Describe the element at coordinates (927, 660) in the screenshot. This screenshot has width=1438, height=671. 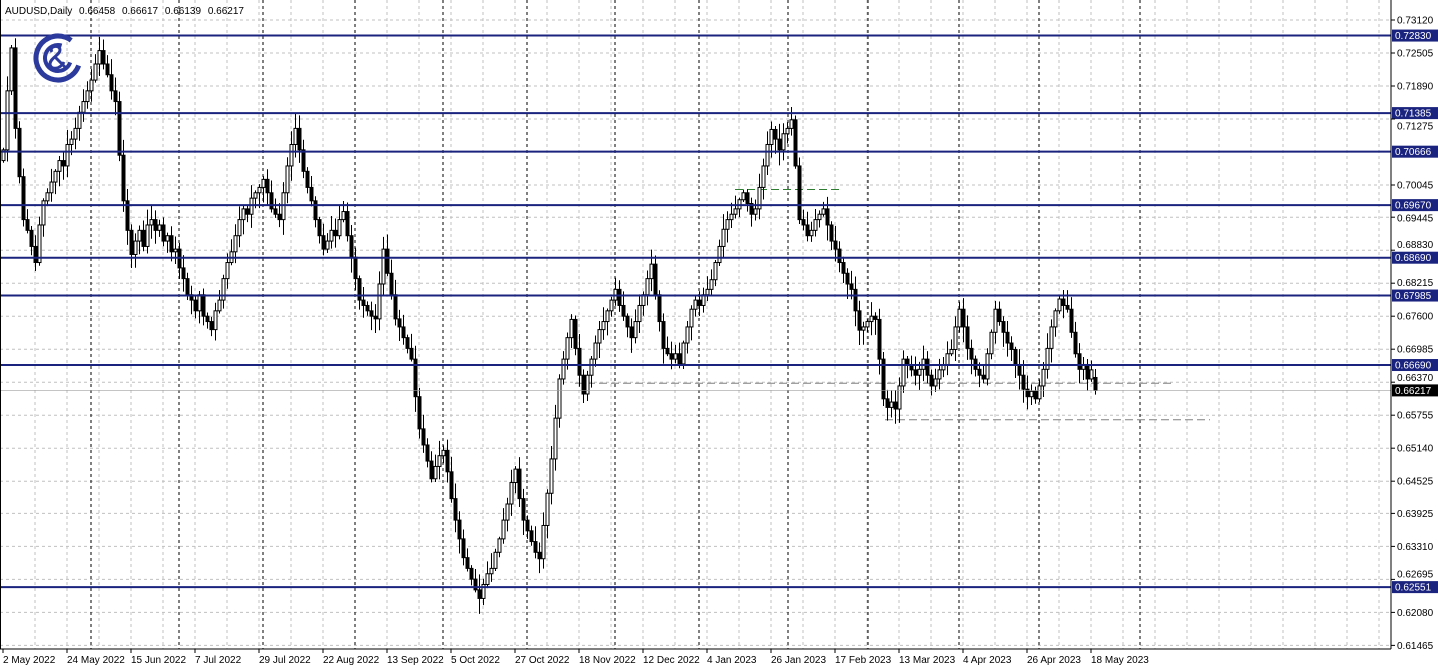
I see `x-tick-label: 13 Mar 2023` at that location.